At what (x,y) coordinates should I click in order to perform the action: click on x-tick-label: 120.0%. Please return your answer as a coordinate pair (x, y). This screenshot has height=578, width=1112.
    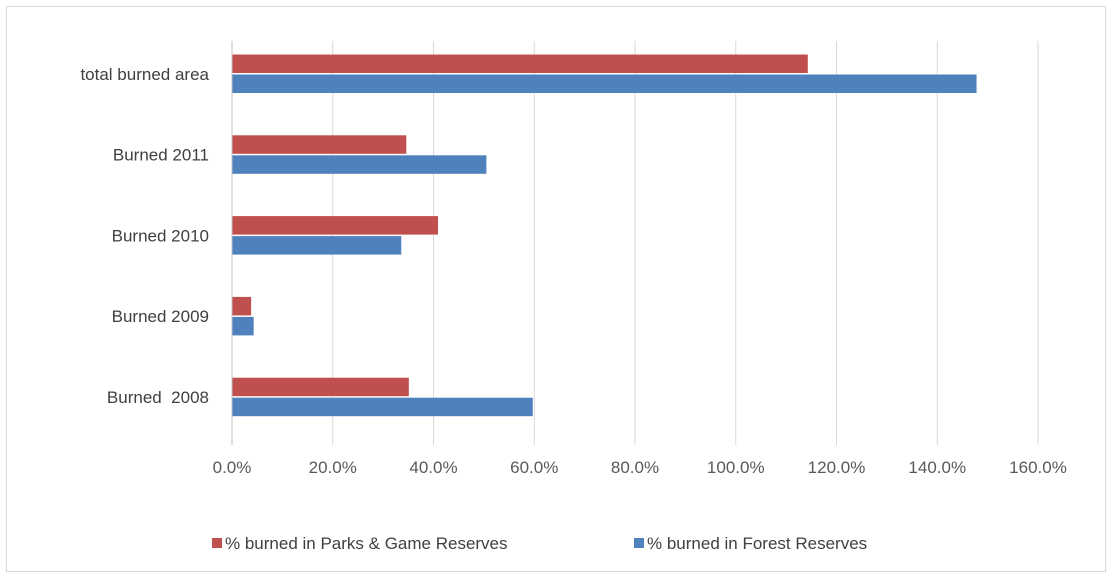
    Looking at the image, I should click on (837, 467).